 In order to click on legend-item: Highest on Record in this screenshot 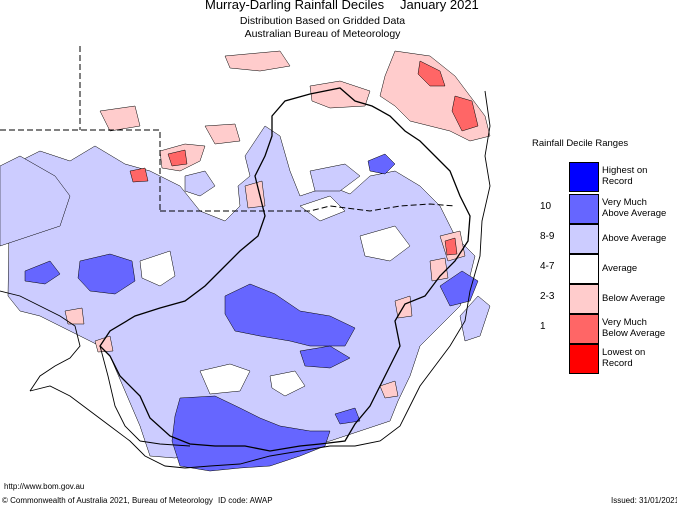, I will do `click(604, 177)`.